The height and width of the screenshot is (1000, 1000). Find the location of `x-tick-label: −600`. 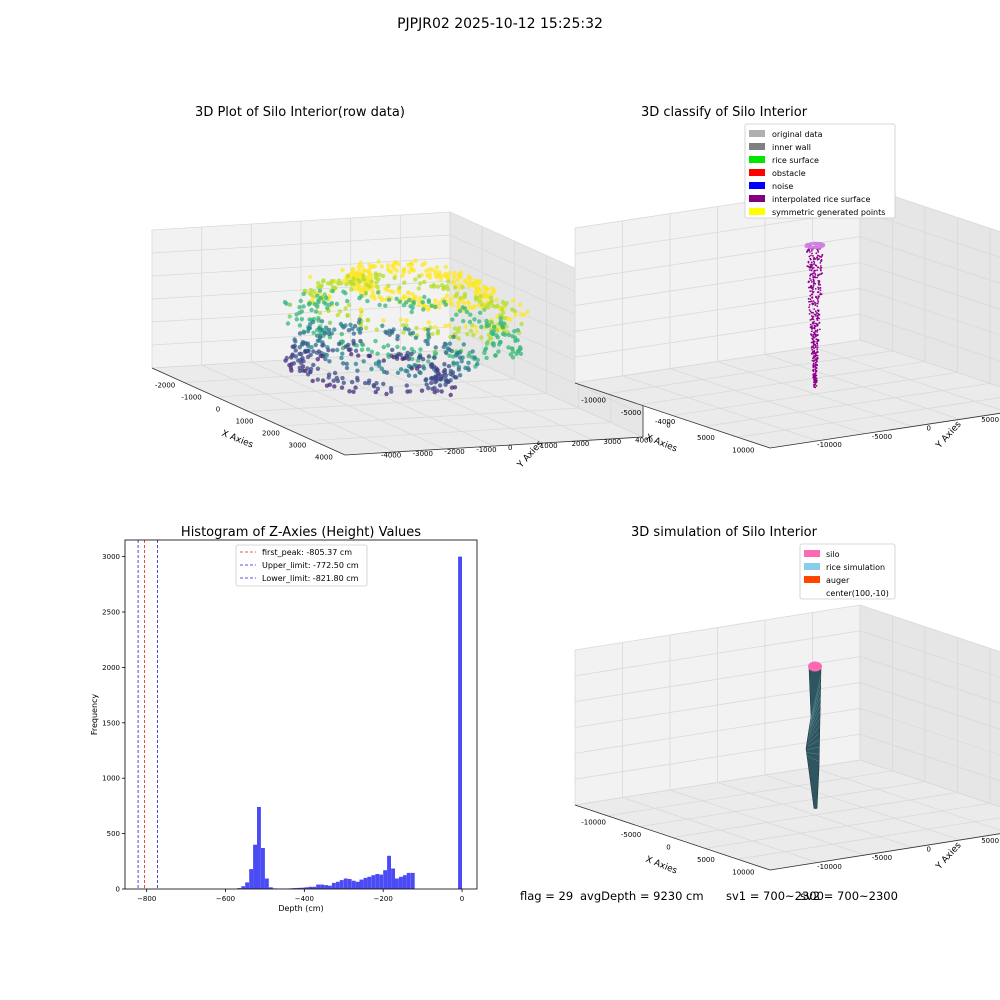

x-tick-label: −600 is located at coordinates (225, 899).